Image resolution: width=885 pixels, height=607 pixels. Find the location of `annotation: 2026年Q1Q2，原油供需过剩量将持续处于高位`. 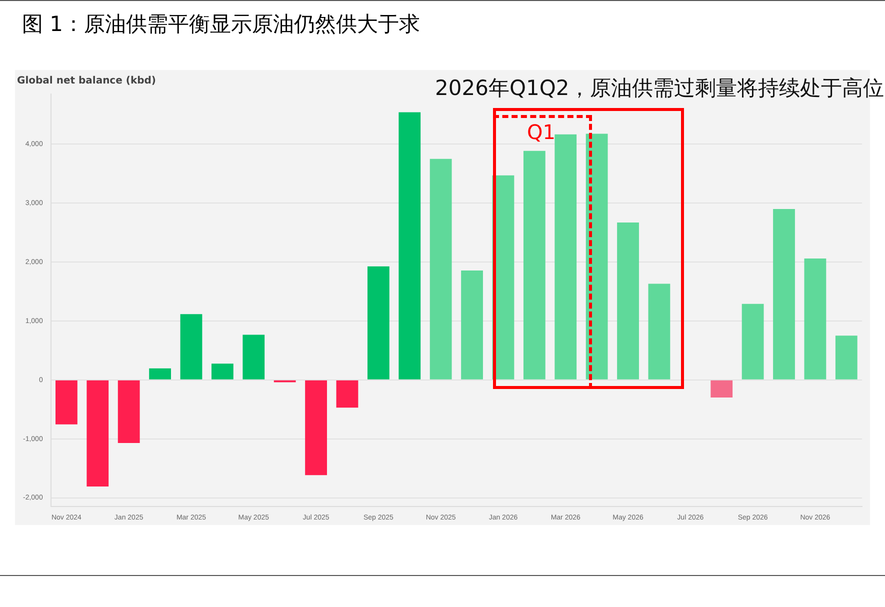

annotation: 2026年Q1Q2，原油供需过剩量将持续处于高位 is located at coordinates (659, 88).